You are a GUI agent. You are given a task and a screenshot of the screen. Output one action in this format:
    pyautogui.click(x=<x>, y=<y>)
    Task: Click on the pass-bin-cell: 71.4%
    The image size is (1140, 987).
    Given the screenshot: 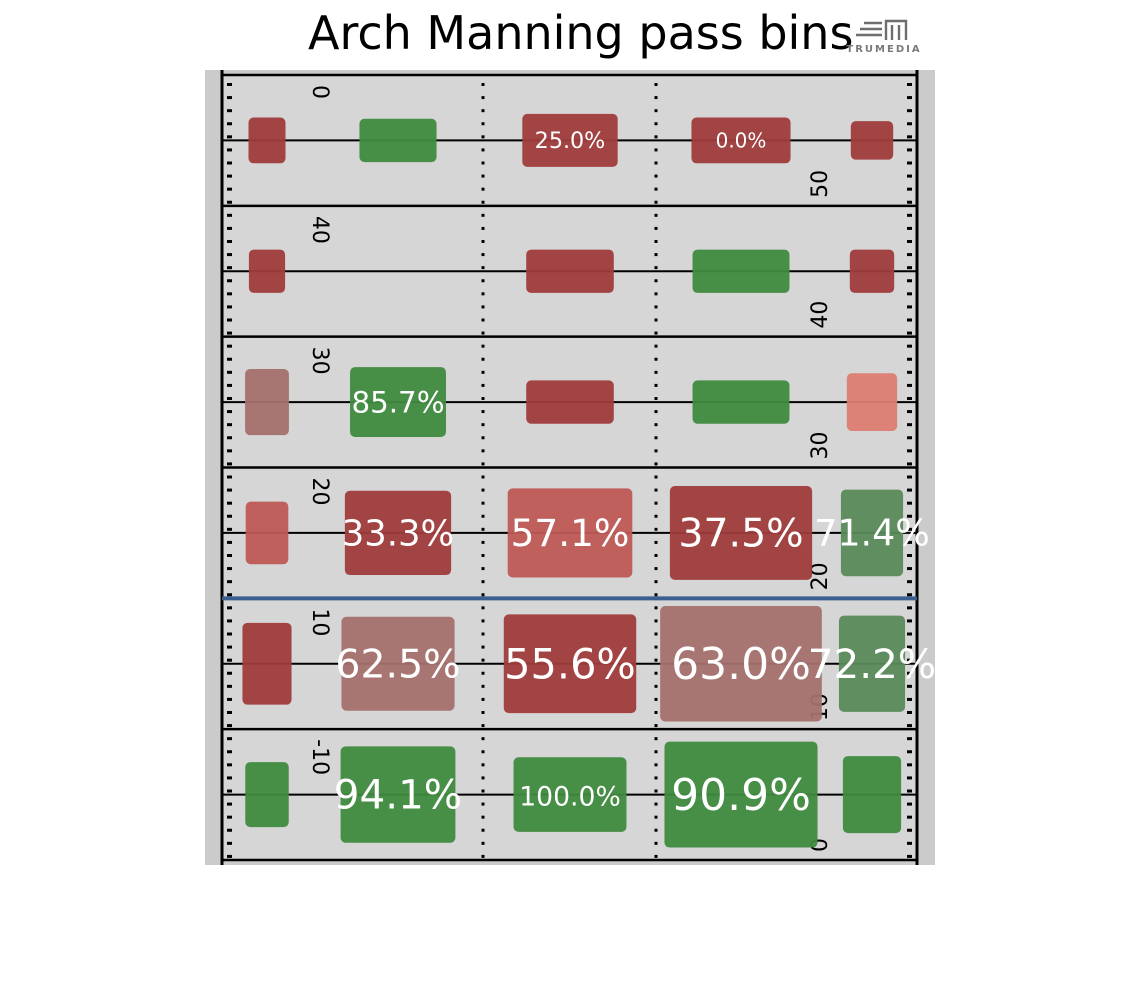 What is the action you would take?
    pyautogui.click(x=872, y=533)
    